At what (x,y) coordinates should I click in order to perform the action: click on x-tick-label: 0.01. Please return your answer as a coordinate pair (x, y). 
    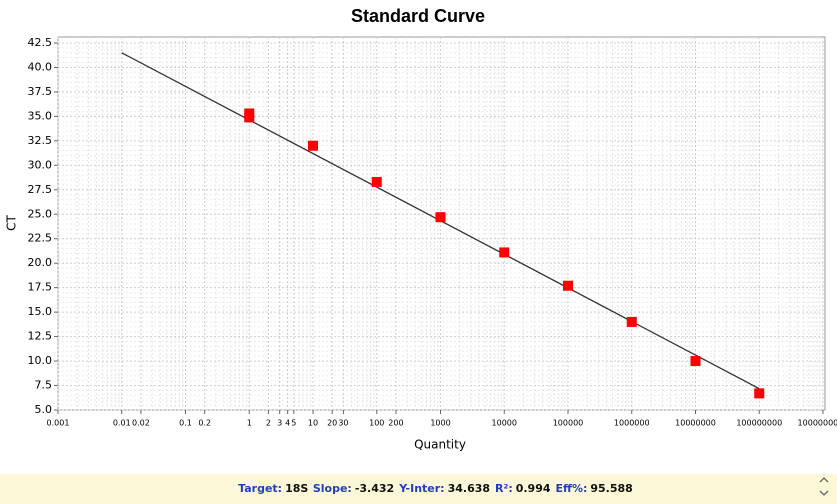
    Looking at the image, I should click on (122, 423).